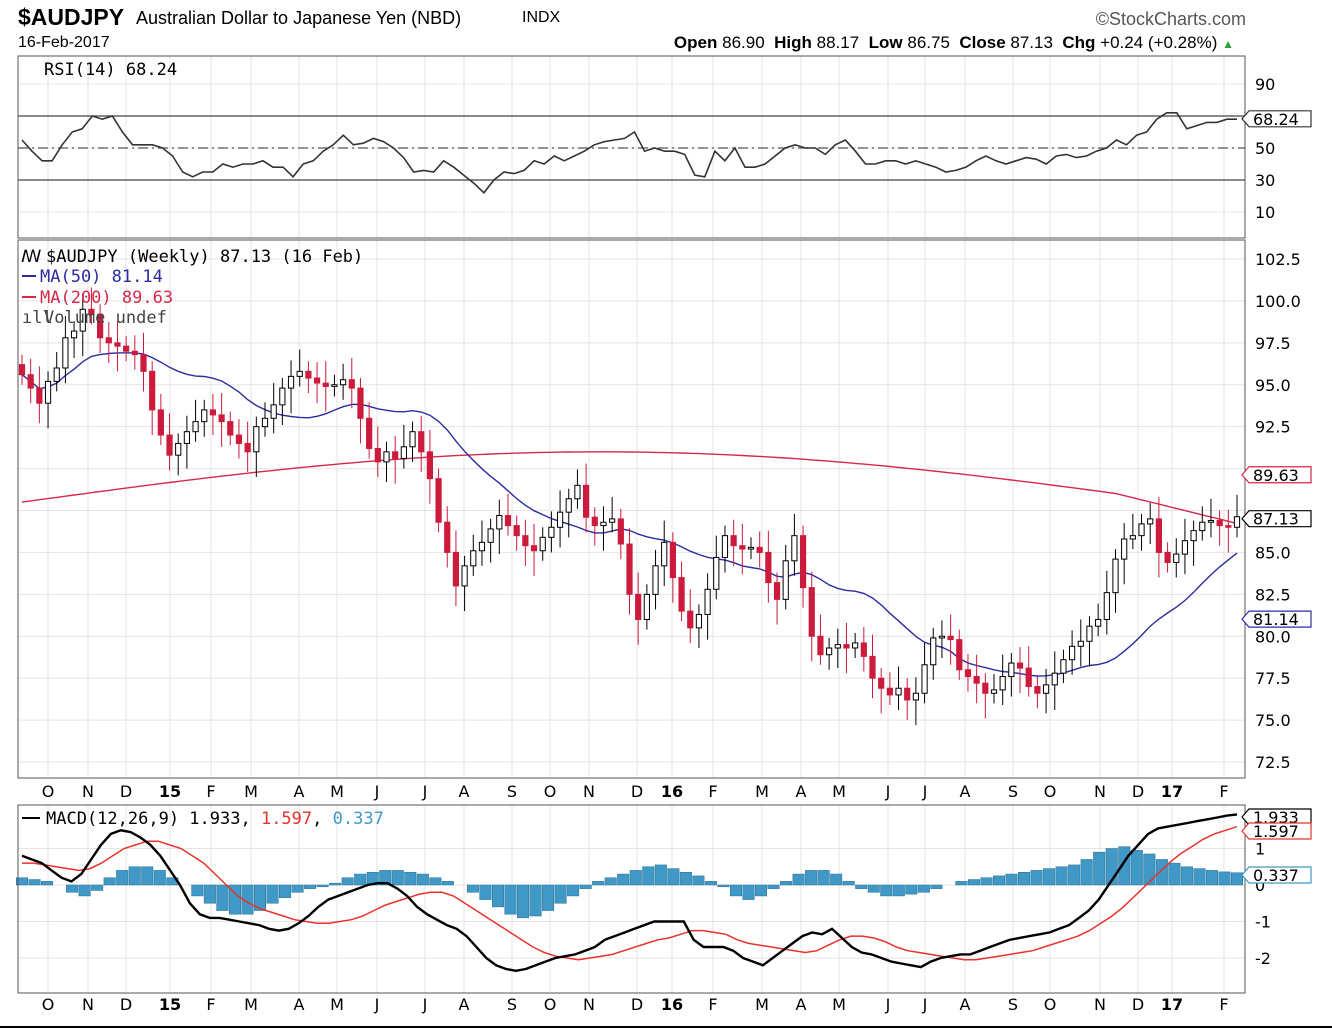 The image size is (1332, 1030). Describe the element at coordinates (1273, 427) in the screenshot. I see `price-tick-label: 92.5` at that location.